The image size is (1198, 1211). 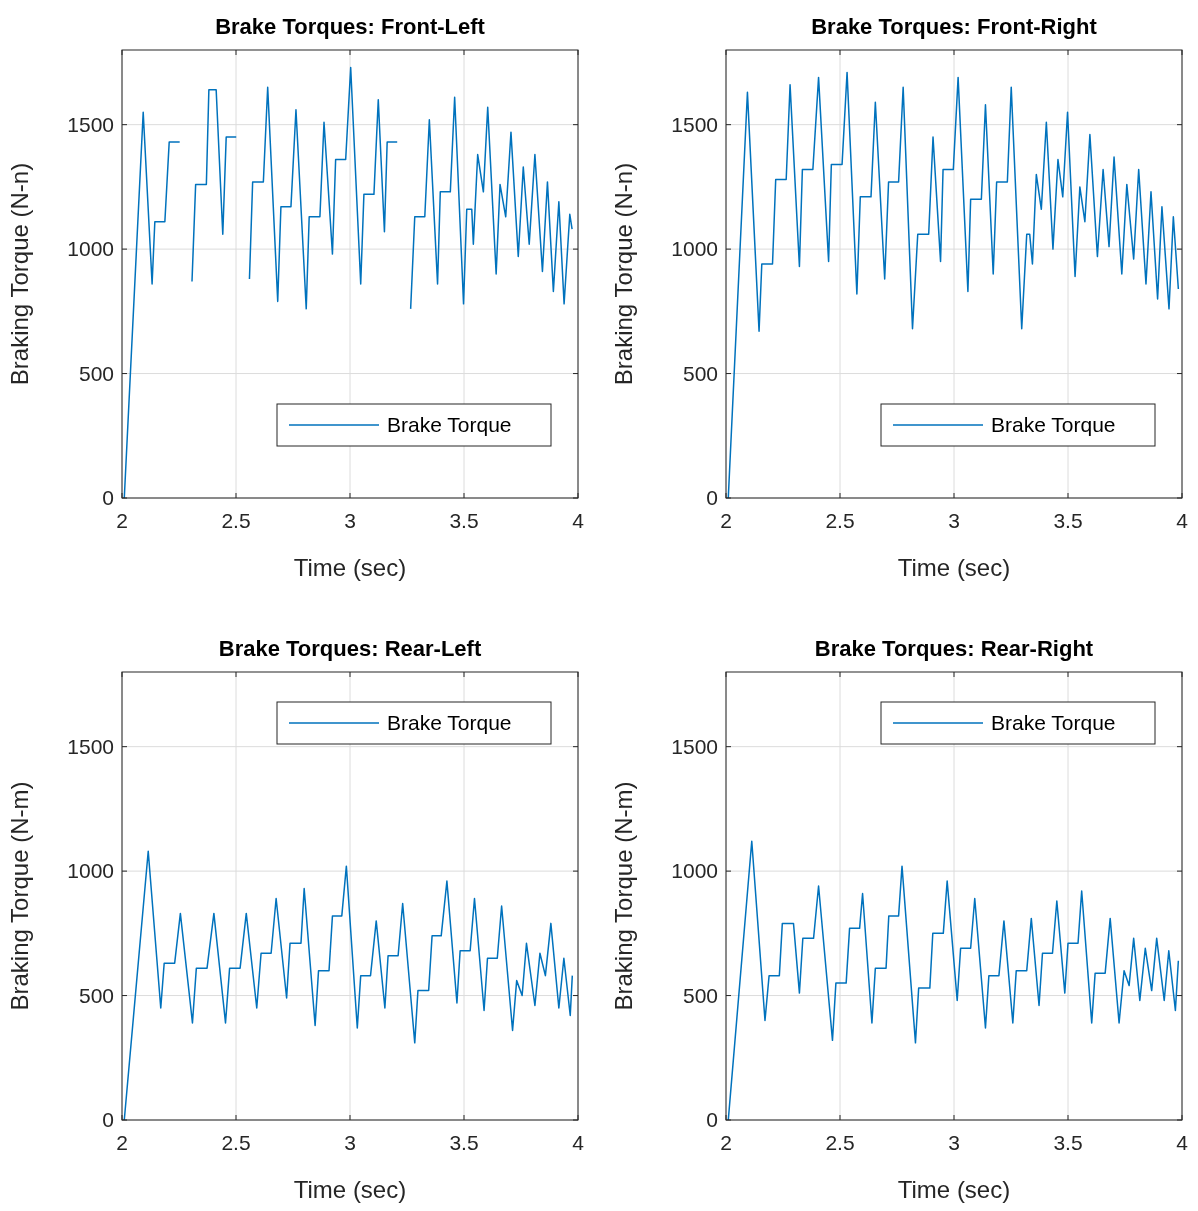 I want to click on chart-title: Brake Torques: Front-Left, so click(x=350, y=26).